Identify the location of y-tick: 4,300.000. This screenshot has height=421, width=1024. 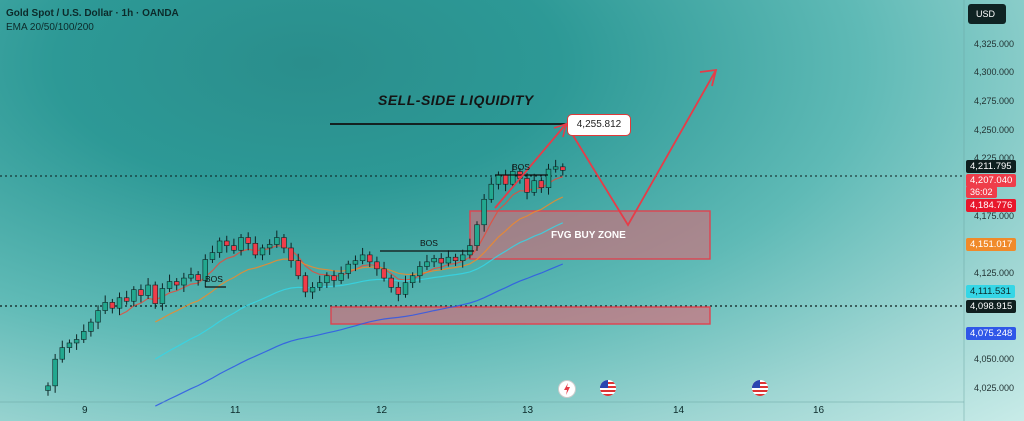
(994, 72).